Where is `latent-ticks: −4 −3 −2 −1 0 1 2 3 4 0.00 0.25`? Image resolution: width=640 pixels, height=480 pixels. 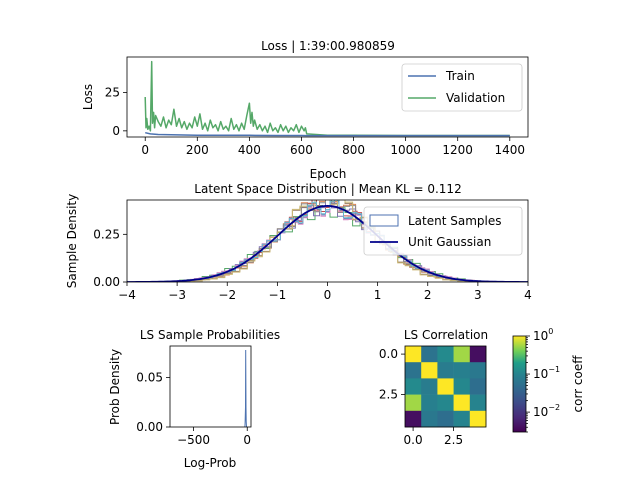 latent-ticks: −4 −3 −2 −1 0 1 2 3 4 0.00 0.25 is located at coordinates (312, 264).